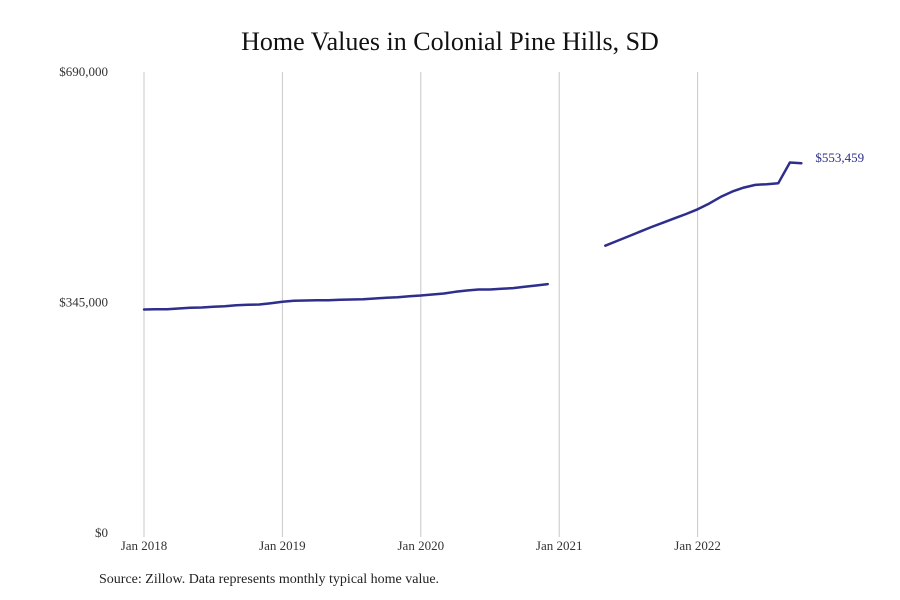  I want to click on x-tick-label: Jan 2020, so click(421, 545).